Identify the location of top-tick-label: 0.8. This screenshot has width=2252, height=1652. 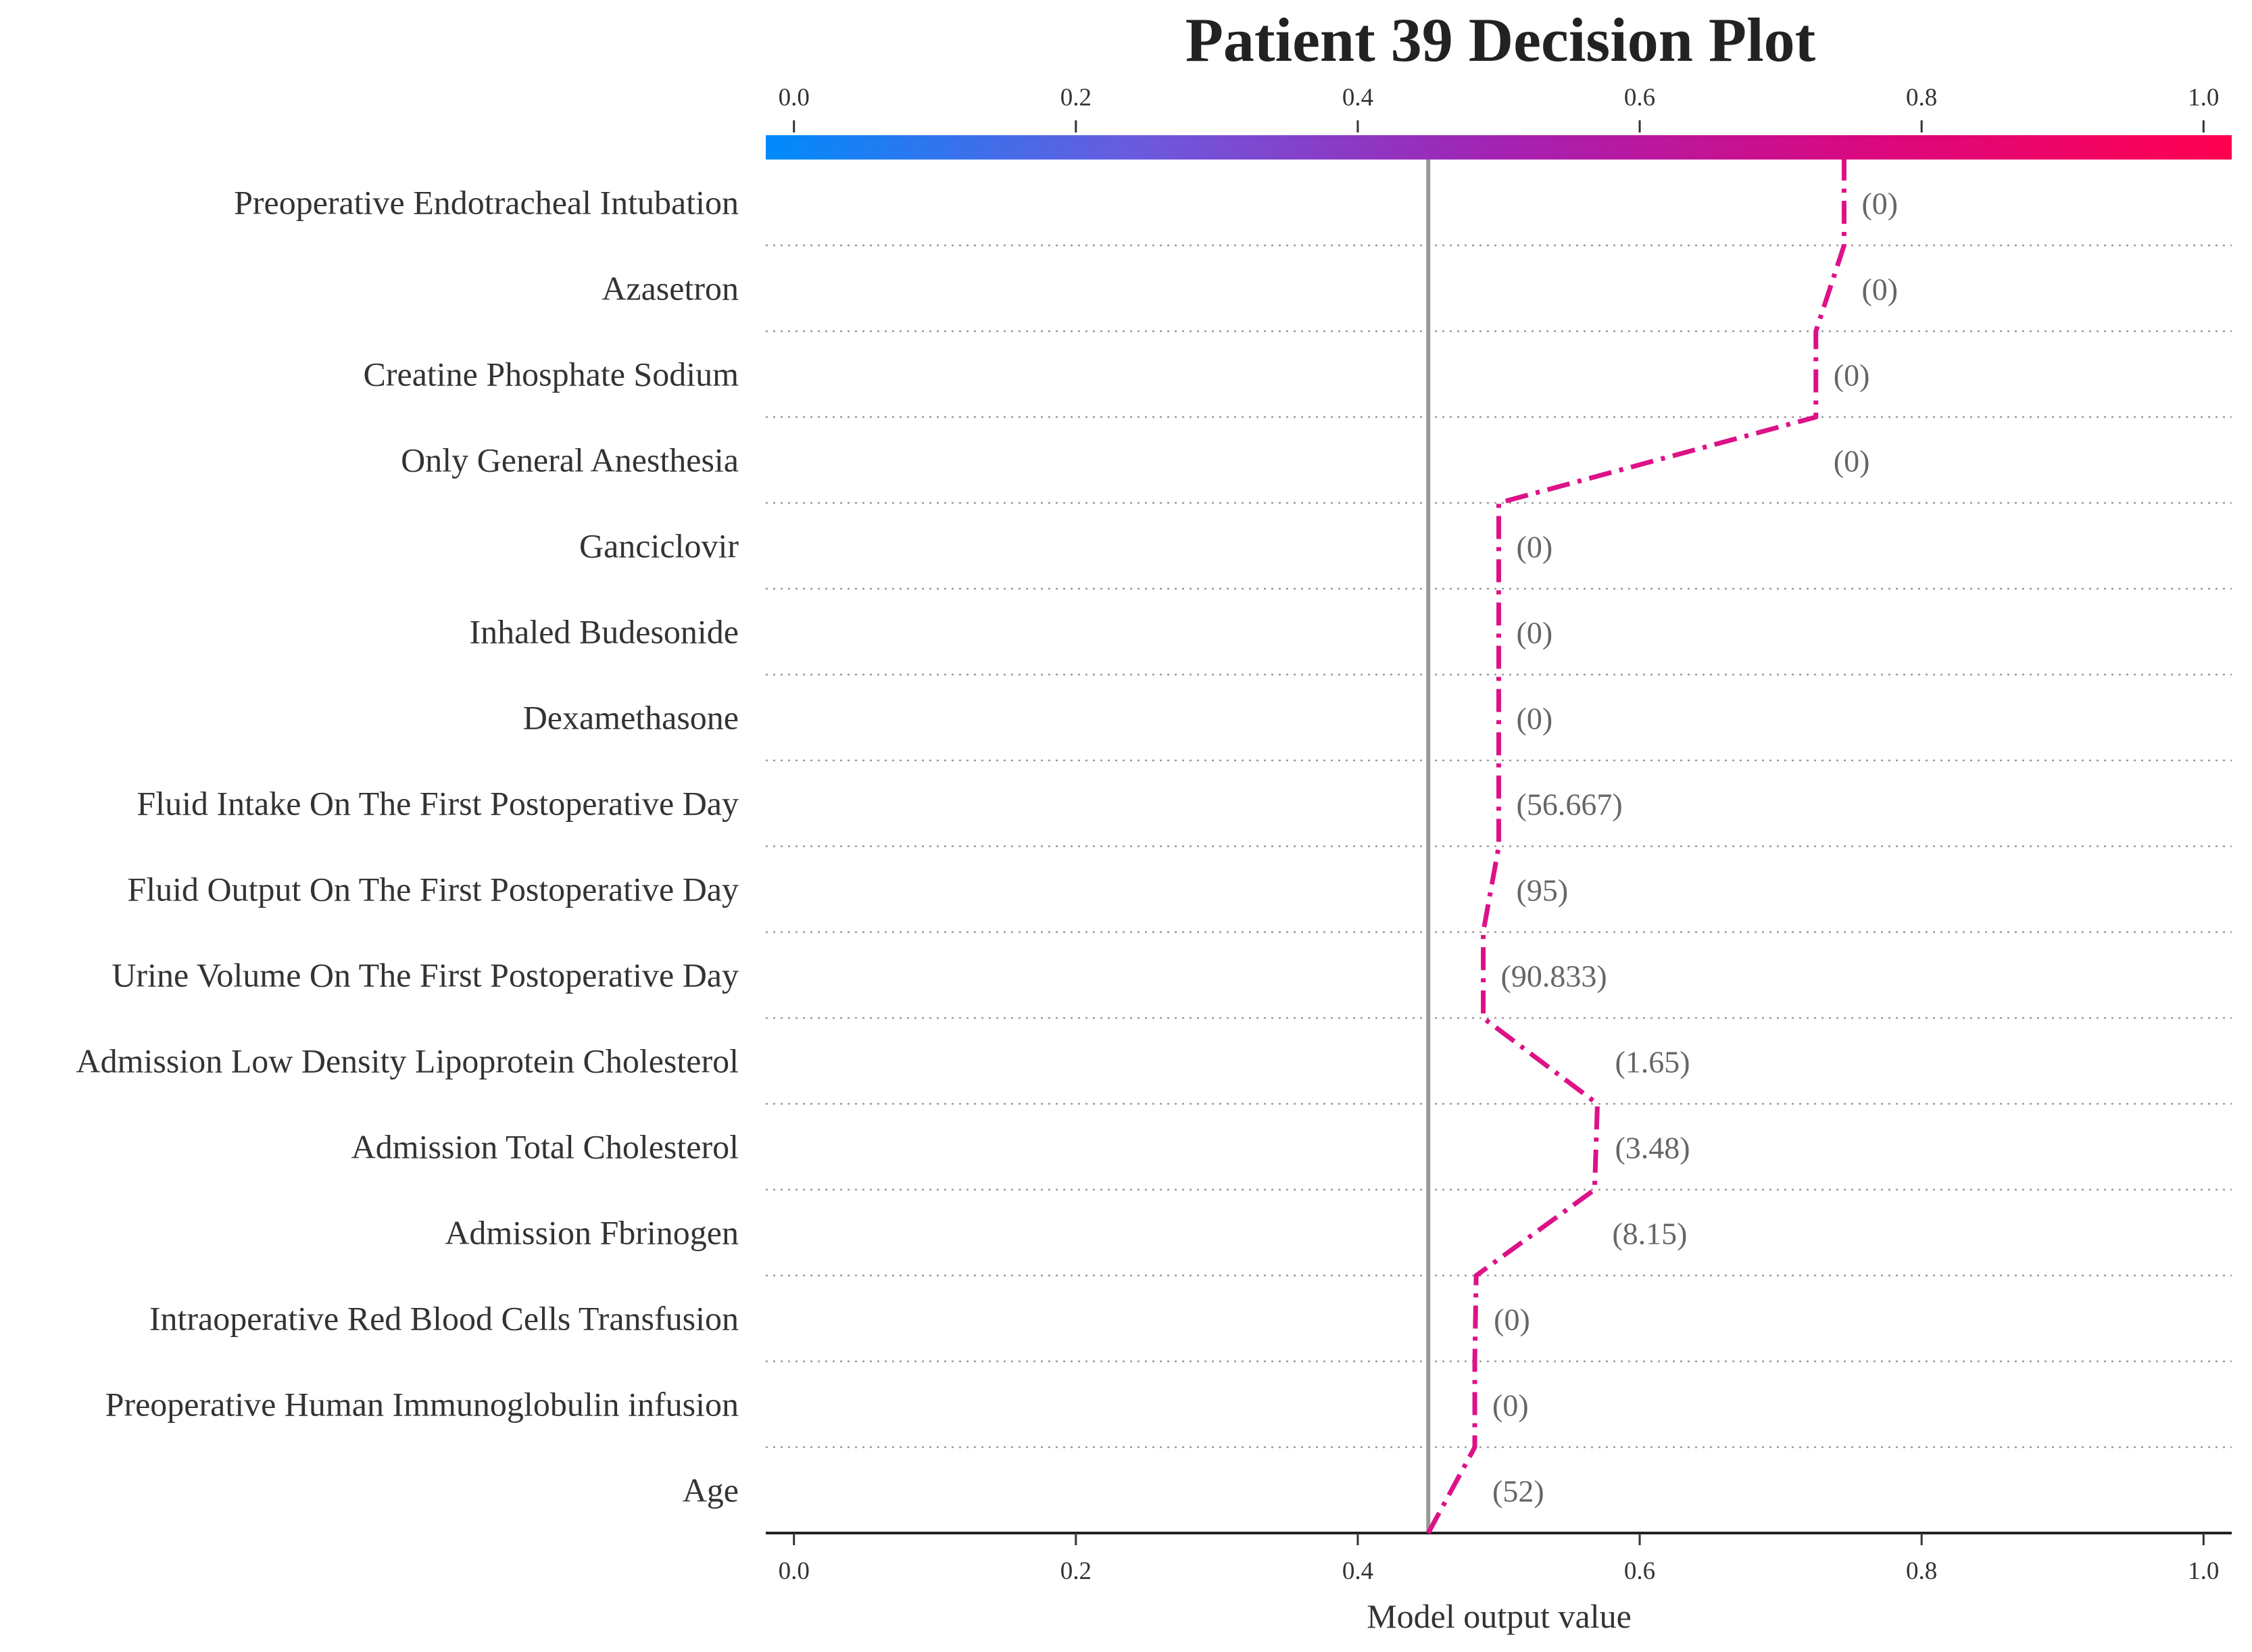
(1921, 98).